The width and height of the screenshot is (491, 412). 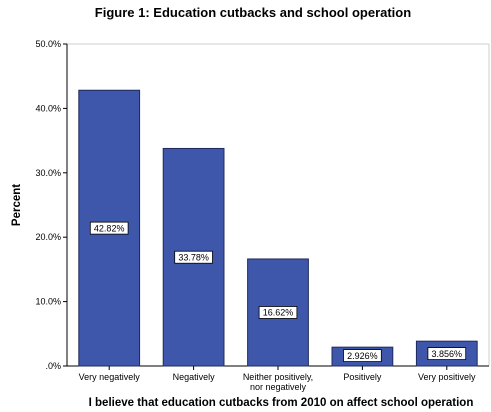 I want to click on data-label: 16.62%, so click(x=278, y=313).